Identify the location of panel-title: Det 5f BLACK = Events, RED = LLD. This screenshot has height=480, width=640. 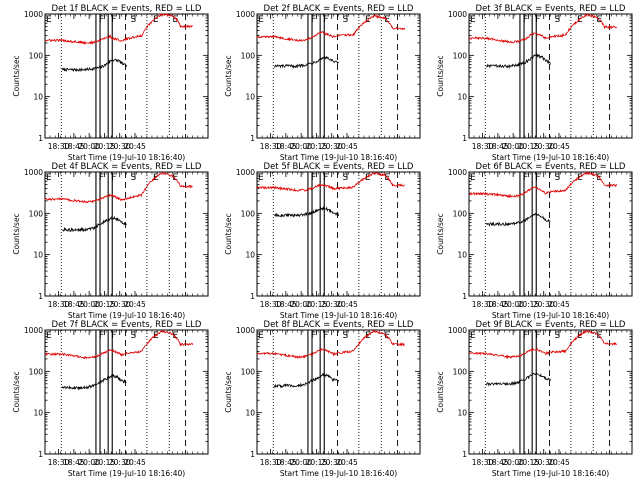
(339, 167).